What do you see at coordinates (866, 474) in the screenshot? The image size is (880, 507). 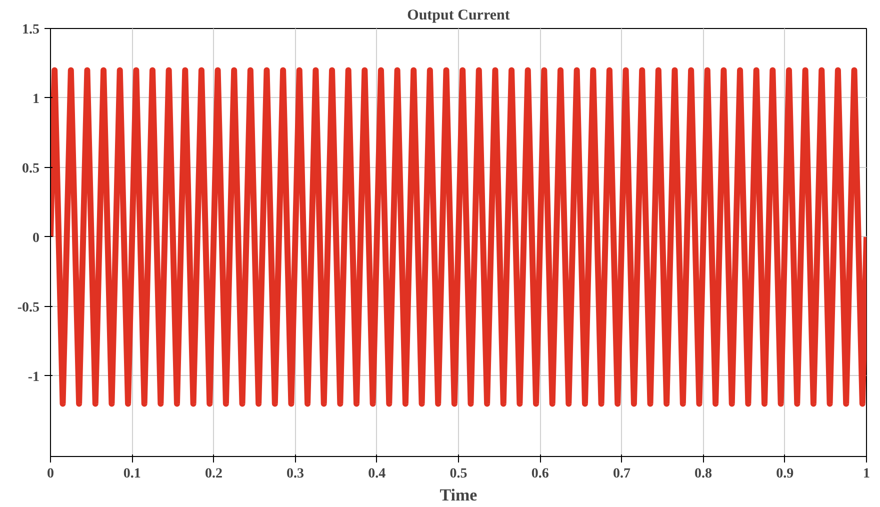 I see `x-tick-label: 1` at bounding box center [866, 474].